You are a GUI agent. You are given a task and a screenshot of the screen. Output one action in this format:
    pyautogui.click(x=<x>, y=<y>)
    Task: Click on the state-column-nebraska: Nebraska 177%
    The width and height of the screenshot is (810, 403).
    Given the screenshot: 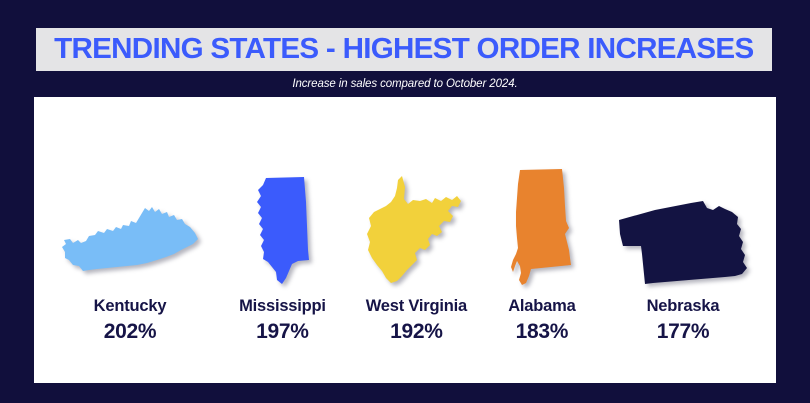 What is the action you would take?
    pyautogui.click(x=683, y=240)
    